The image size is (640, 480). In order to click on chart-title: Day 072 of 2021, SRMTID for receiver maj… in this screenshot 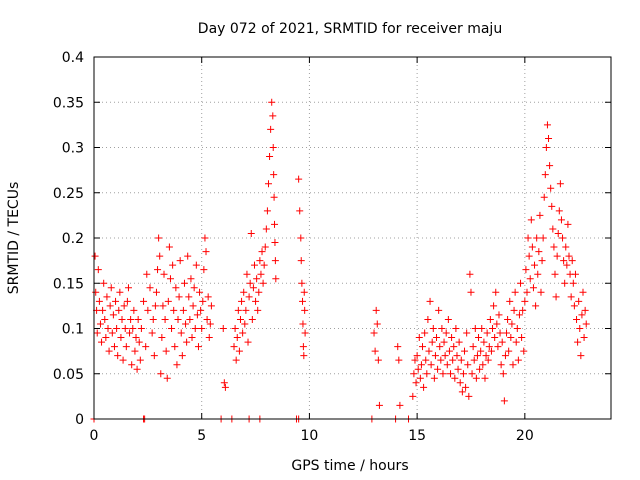, I will do `click(350, 29)`.